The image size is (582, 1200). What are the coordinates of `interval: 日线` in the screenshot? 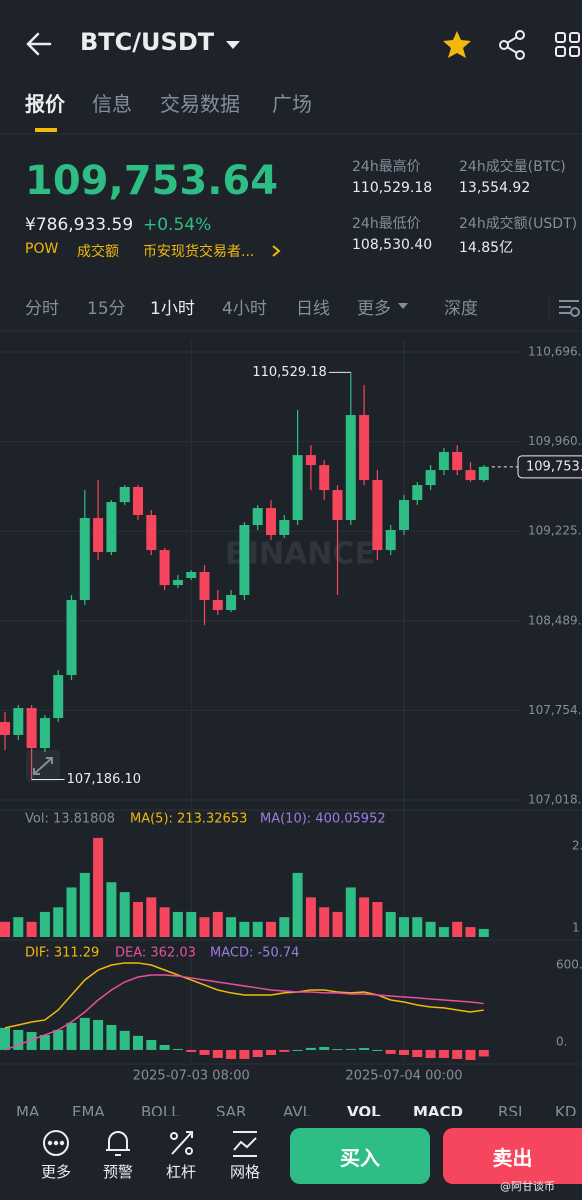 It's located at (313, 309).